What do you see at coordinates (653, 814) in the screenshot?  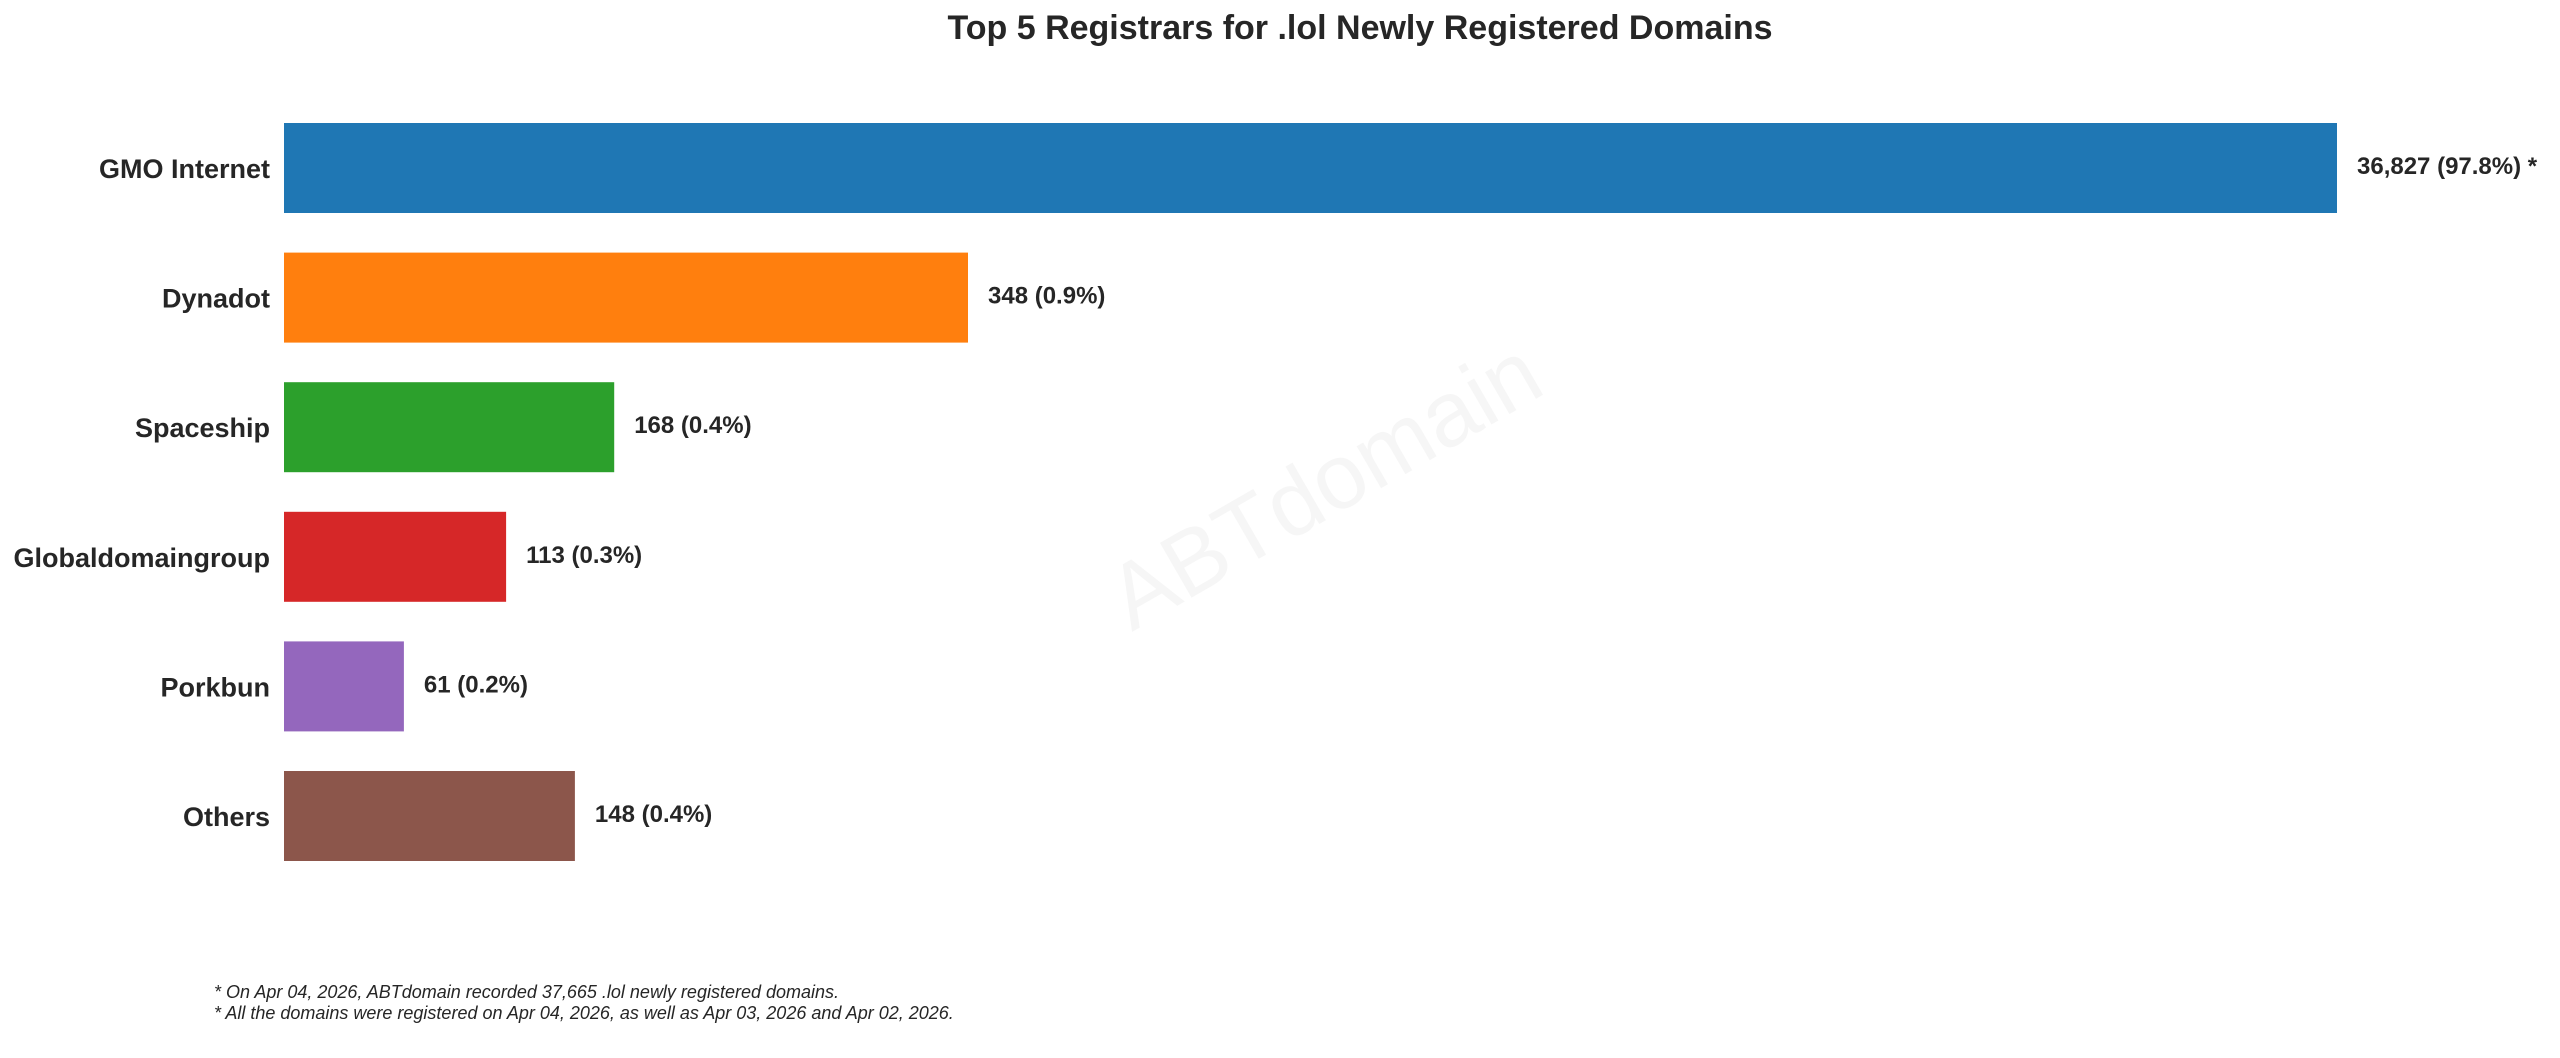 I see `data-label-others: 148 (0.4%)` at bounding box center [653, 814].